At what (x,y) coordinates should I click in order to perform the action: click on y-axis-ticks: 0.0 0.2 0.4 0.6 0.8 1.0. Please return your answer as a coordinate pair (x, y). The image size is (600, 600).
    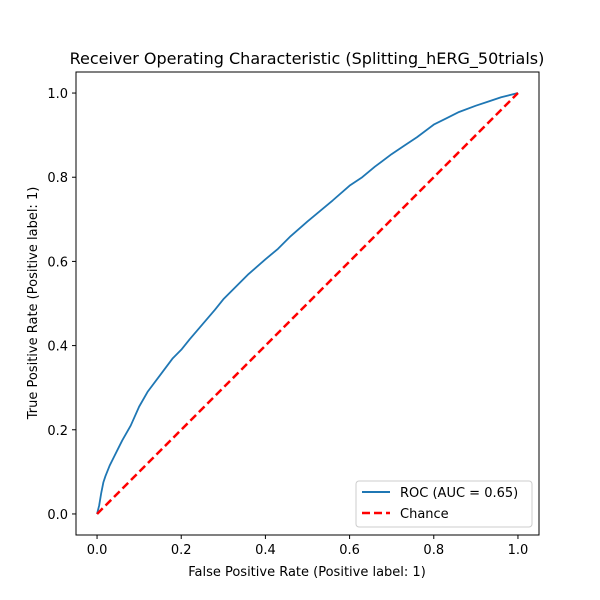
    Looking at the image, I should click on (61, 305).